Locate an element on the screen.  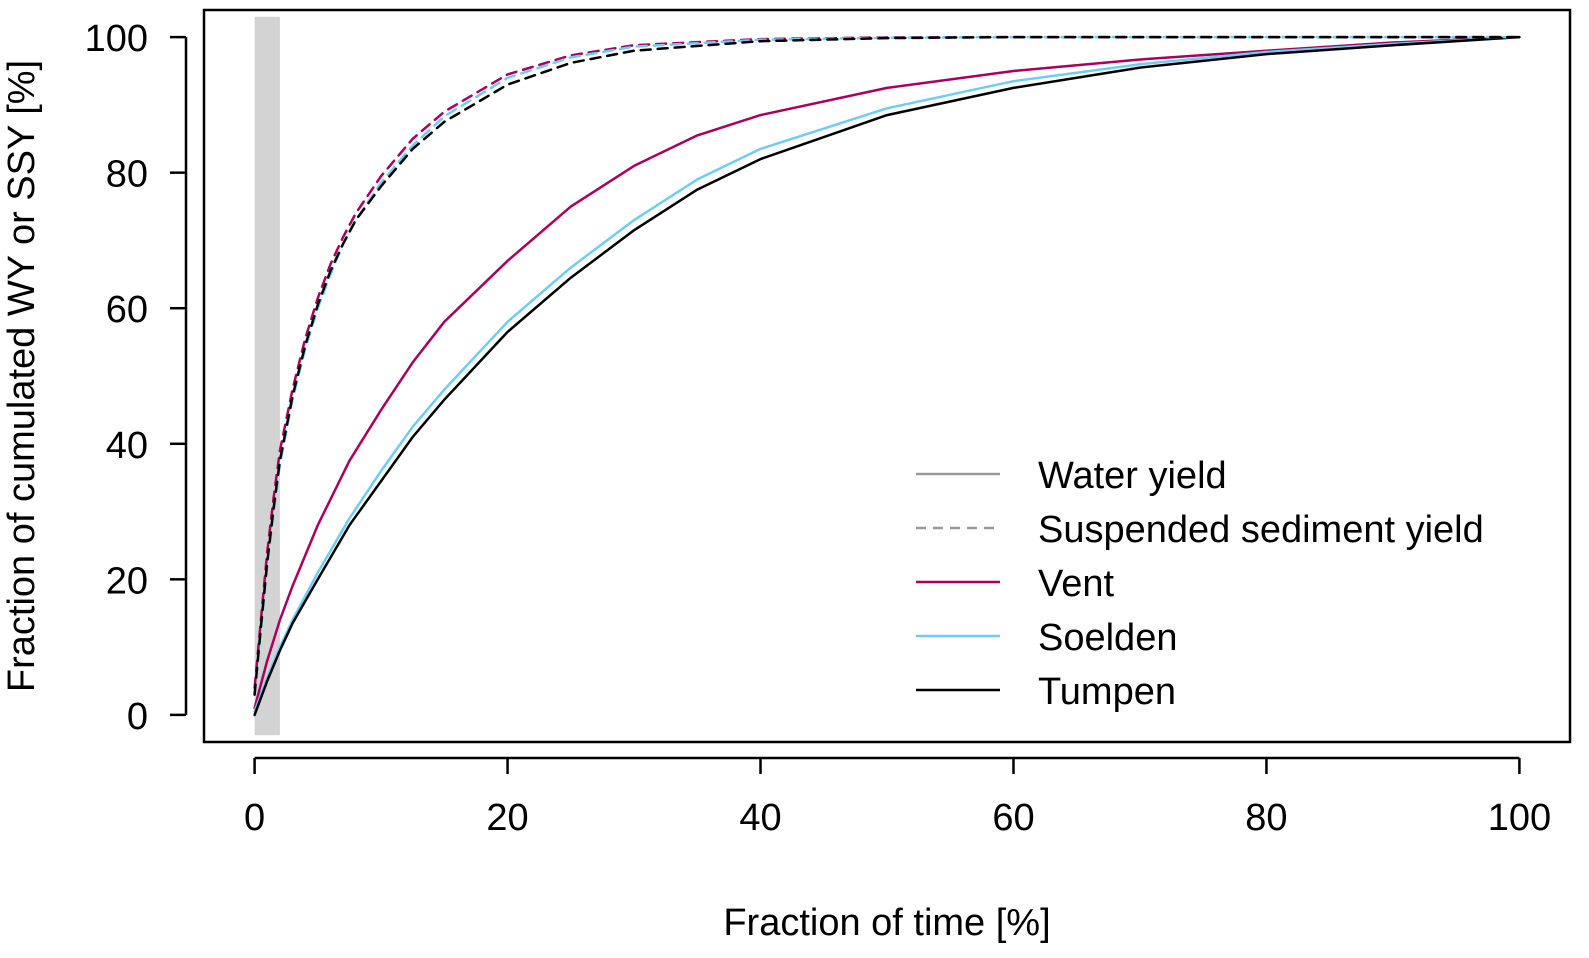
x-tick-label: 20 is located at coordinates (507, 818).